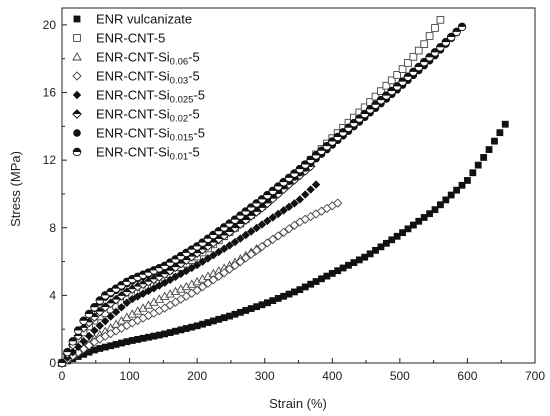 Image resolution: width=550 pixels, height=416 pixels. Describe the element at coordinates (15, 189) in the screenshot. I see `y-axis-label: Stress (MPa)` at that location.